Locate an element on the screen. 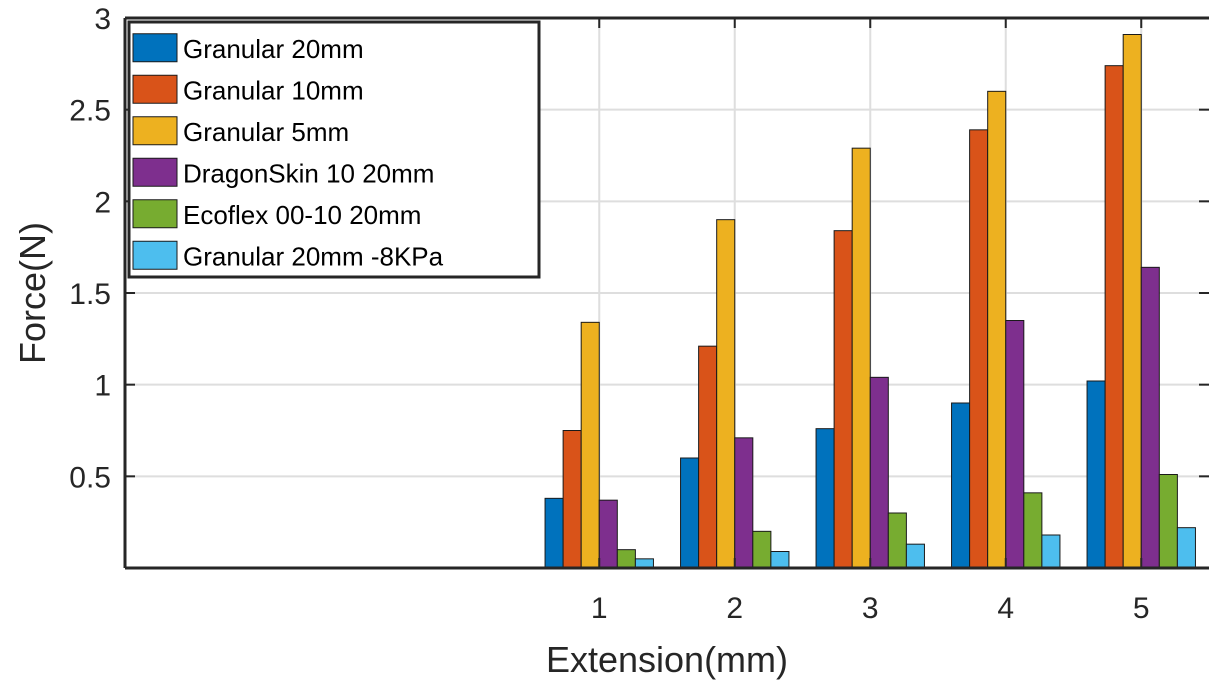 This screenshot has height=683, width=1209. legend-label: Granular 20mm is located at coordinates (273, 49).